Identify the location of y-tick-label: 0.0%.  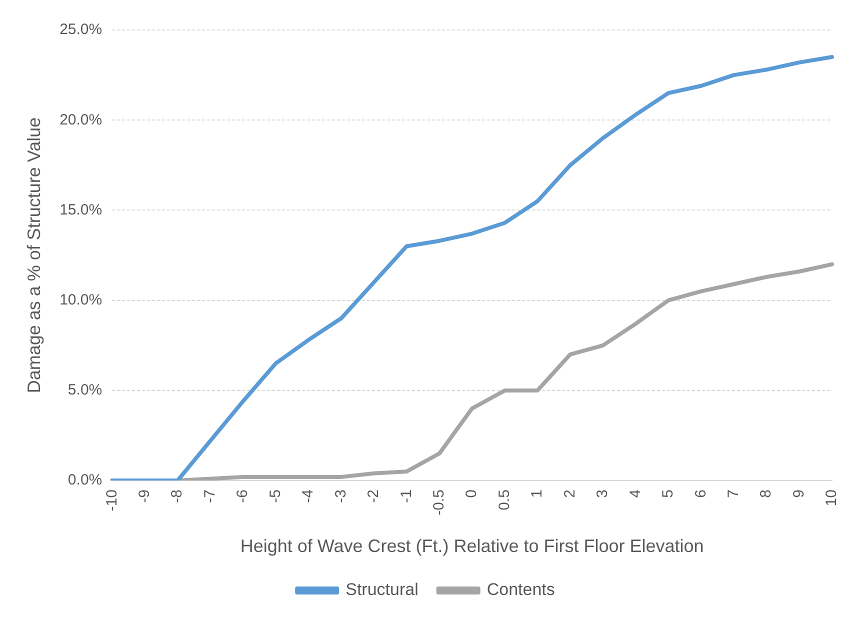
(85, 480).